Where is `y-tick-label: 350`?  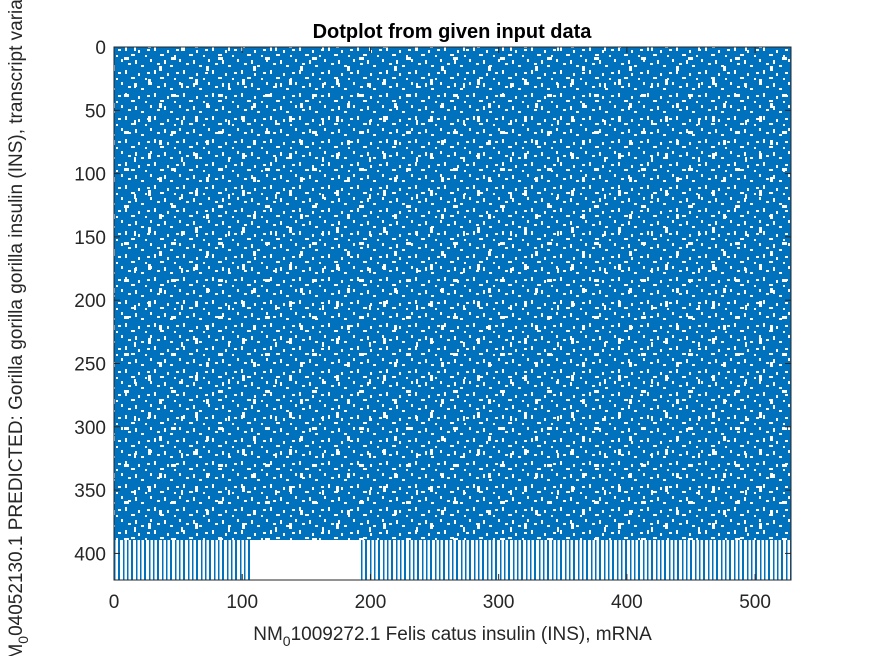 y-tick-label: 350 is located at coordinates (90, 491).